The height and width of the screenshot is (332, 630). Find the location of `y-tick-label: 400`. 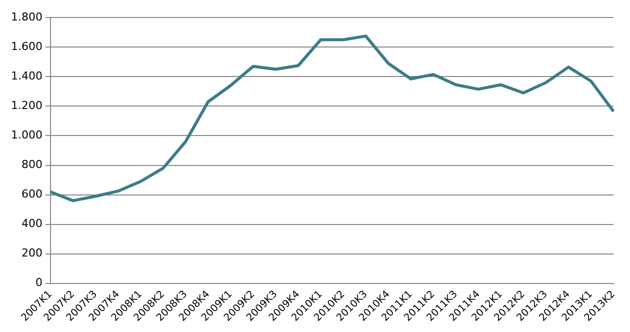

y-tick-label: 400 is located at coordinates (31, 223).